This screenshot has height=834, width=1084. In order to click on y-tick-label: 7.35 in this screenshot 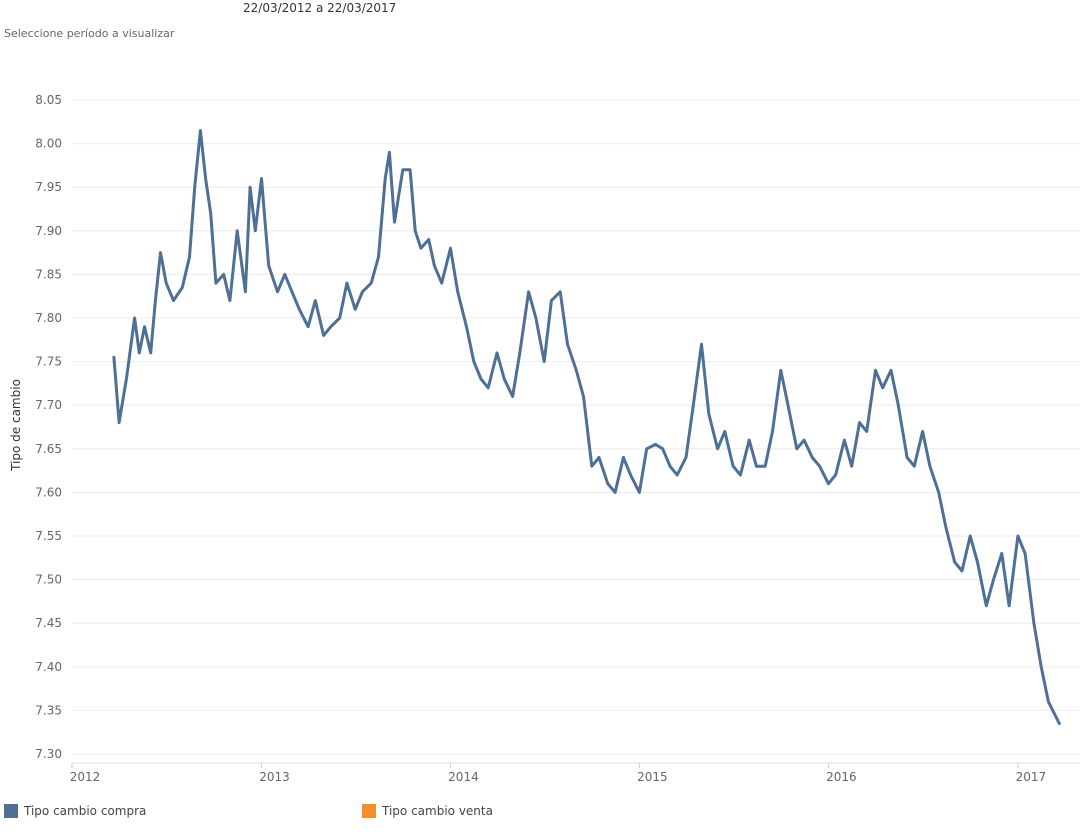, I will do `click(48, 710)`.